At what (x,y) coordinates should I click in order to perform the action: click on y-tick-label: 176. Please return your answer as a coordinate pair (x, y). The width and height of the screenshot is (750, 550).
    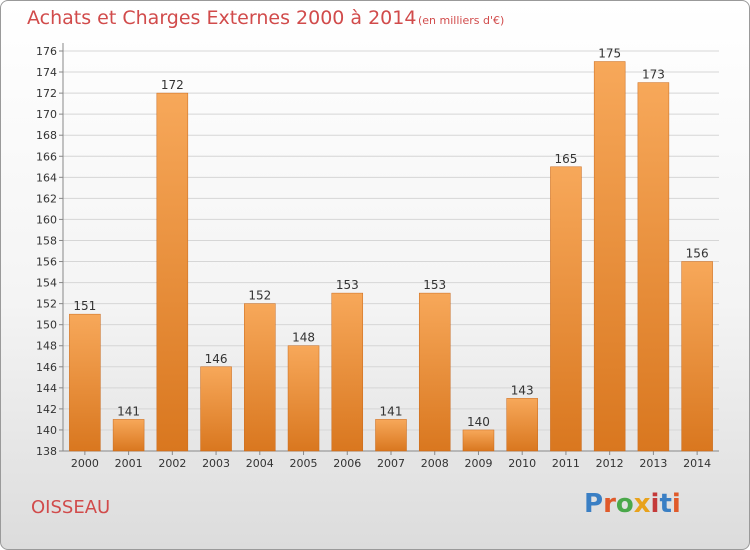
    Looking at the image, I should click on (46, 51).